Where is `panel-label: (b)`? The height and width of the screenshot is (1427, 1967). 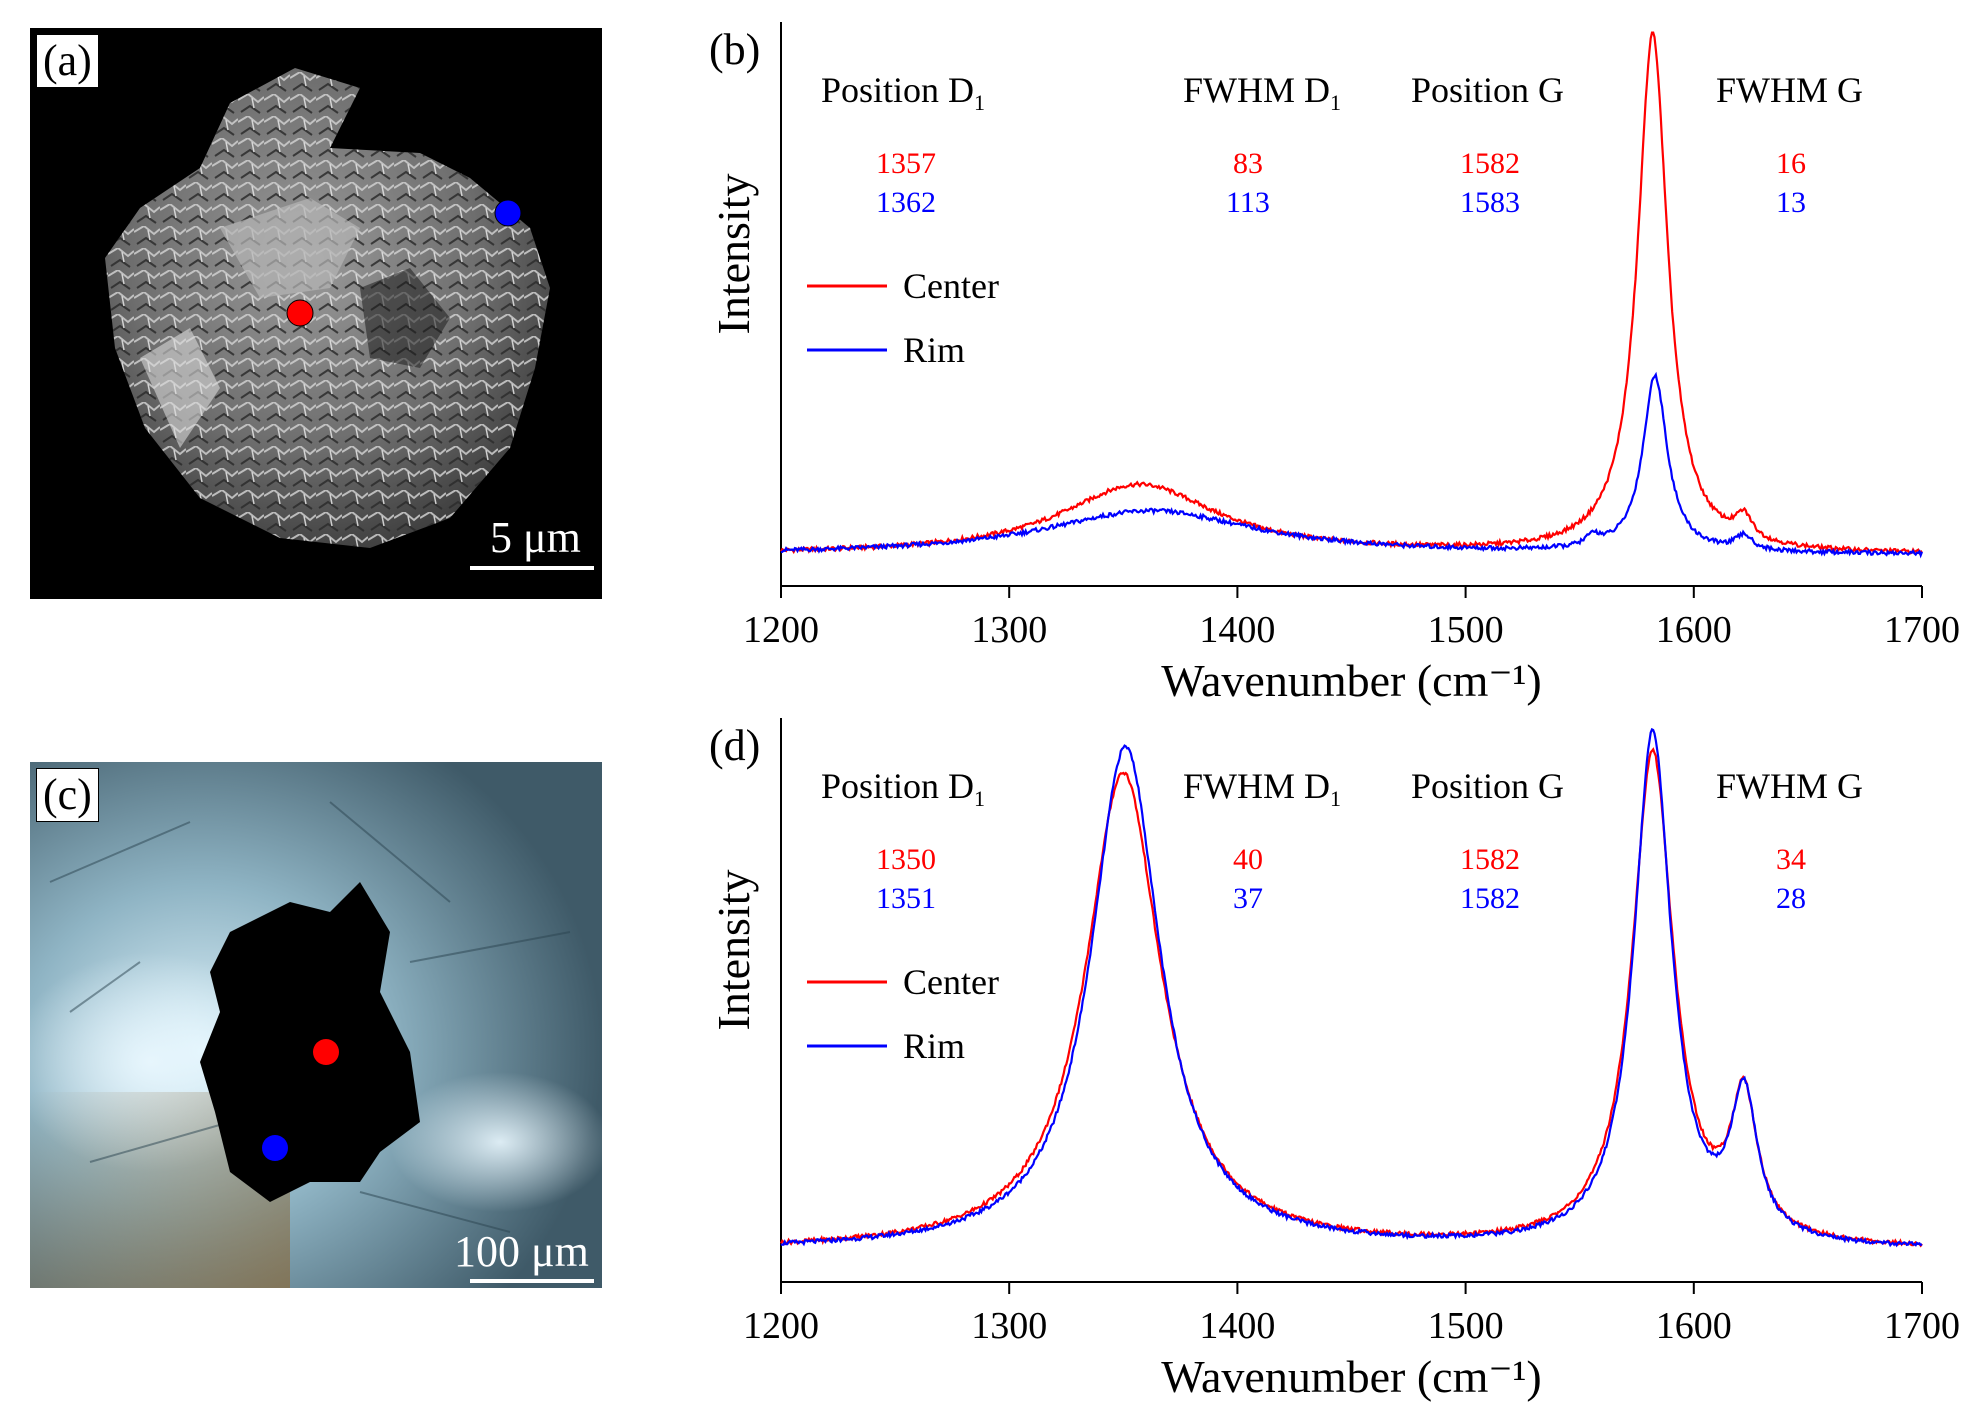
panel-label: (b) is located at coordinates (734, 49).